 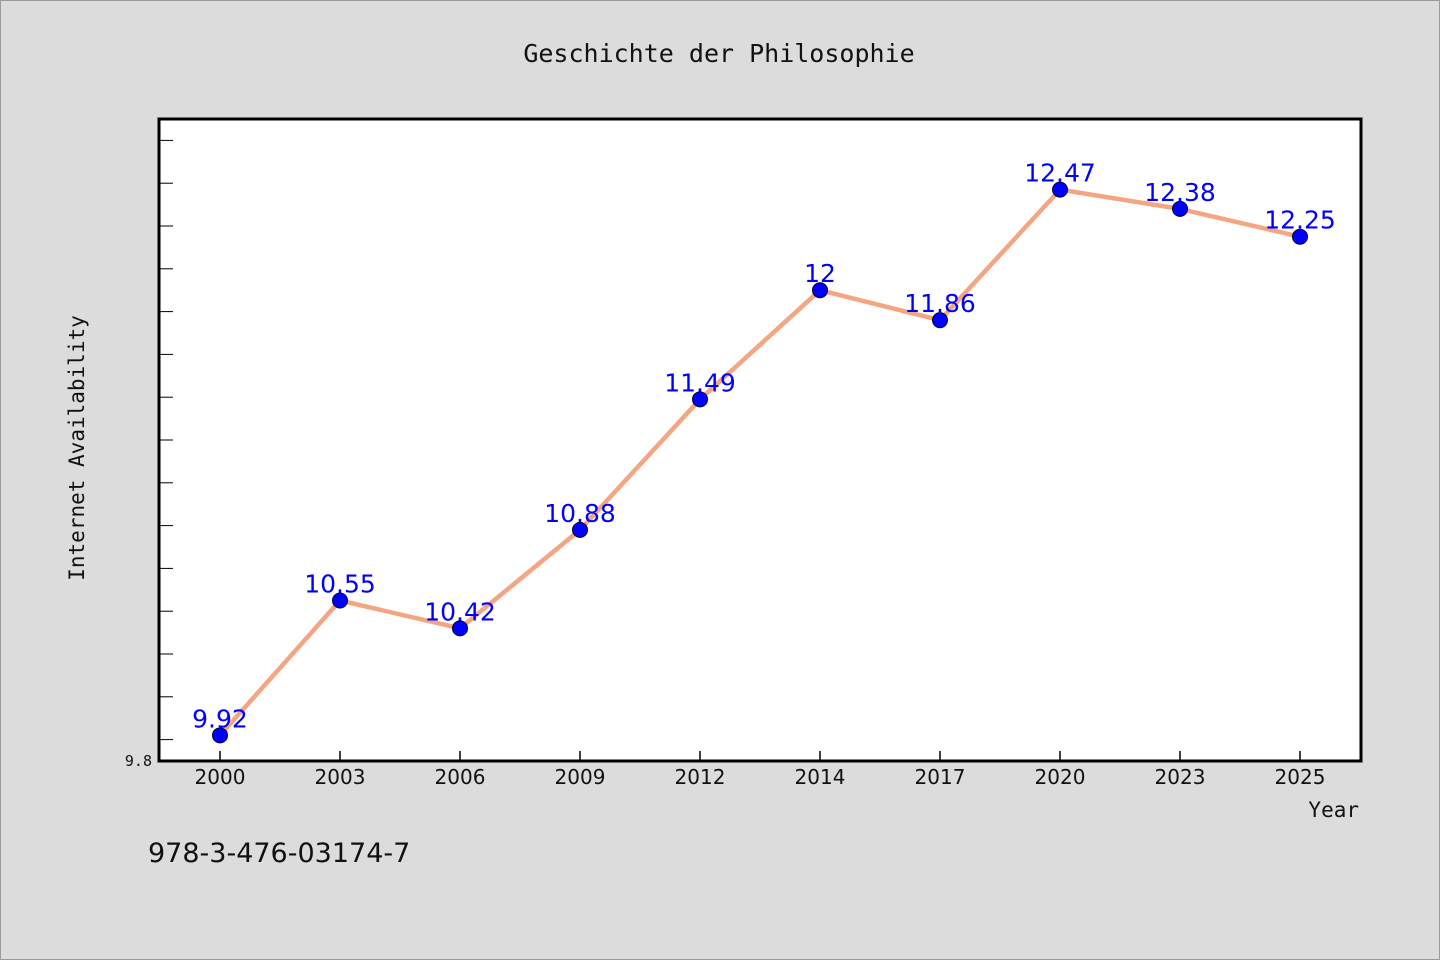 I want to click on data-label: 12, so click(x=820, y=273).